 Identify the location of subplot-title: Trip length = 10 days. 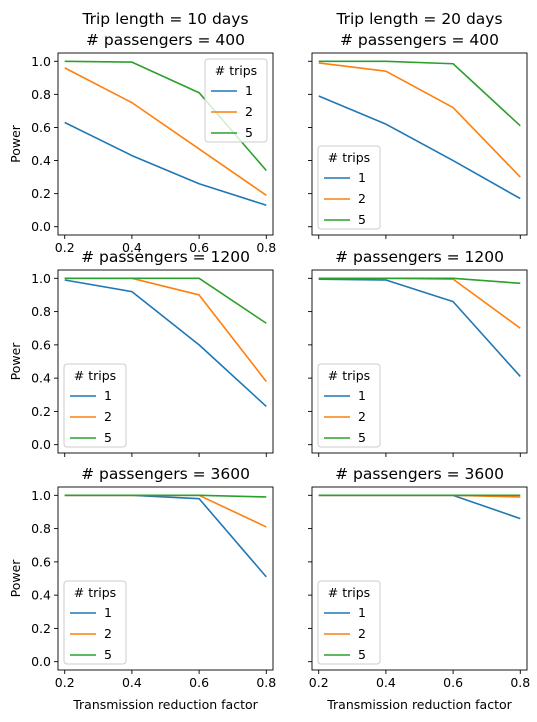
(164, 19).